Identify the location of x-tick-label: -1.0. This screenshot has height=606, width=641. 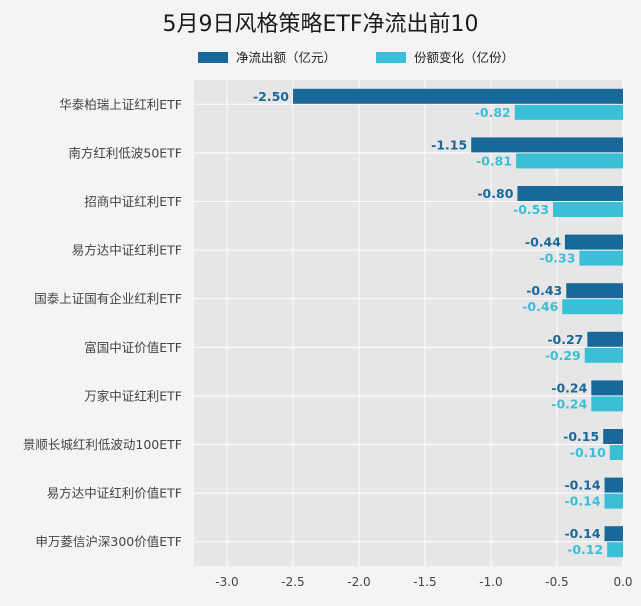
(490, 582).